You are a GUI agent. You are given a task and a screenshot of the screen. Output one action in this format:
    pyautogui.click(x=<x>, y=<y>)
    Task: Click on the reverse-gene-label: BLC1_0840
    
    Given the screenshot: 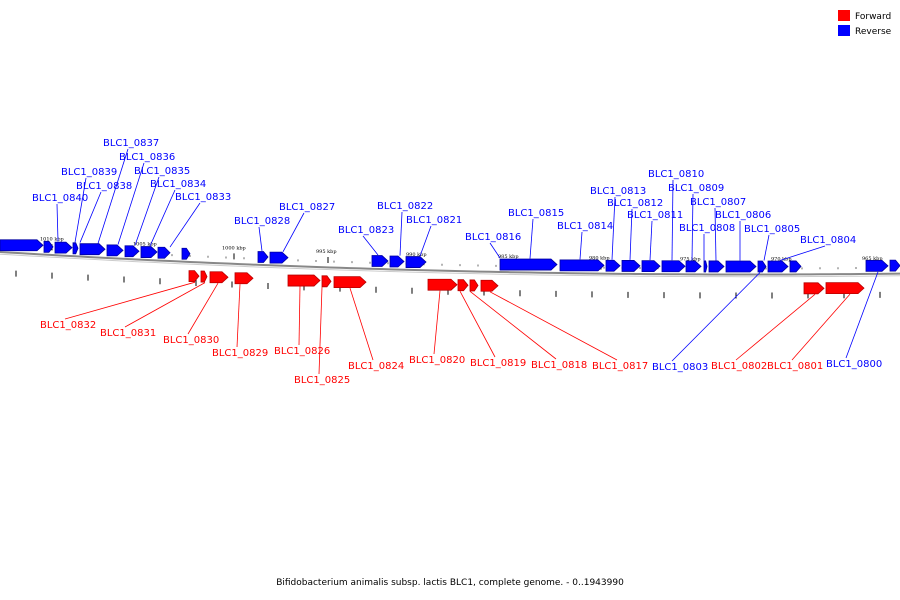 What is the action you would take?
    pyautogui.click(x=60, y=198)
    